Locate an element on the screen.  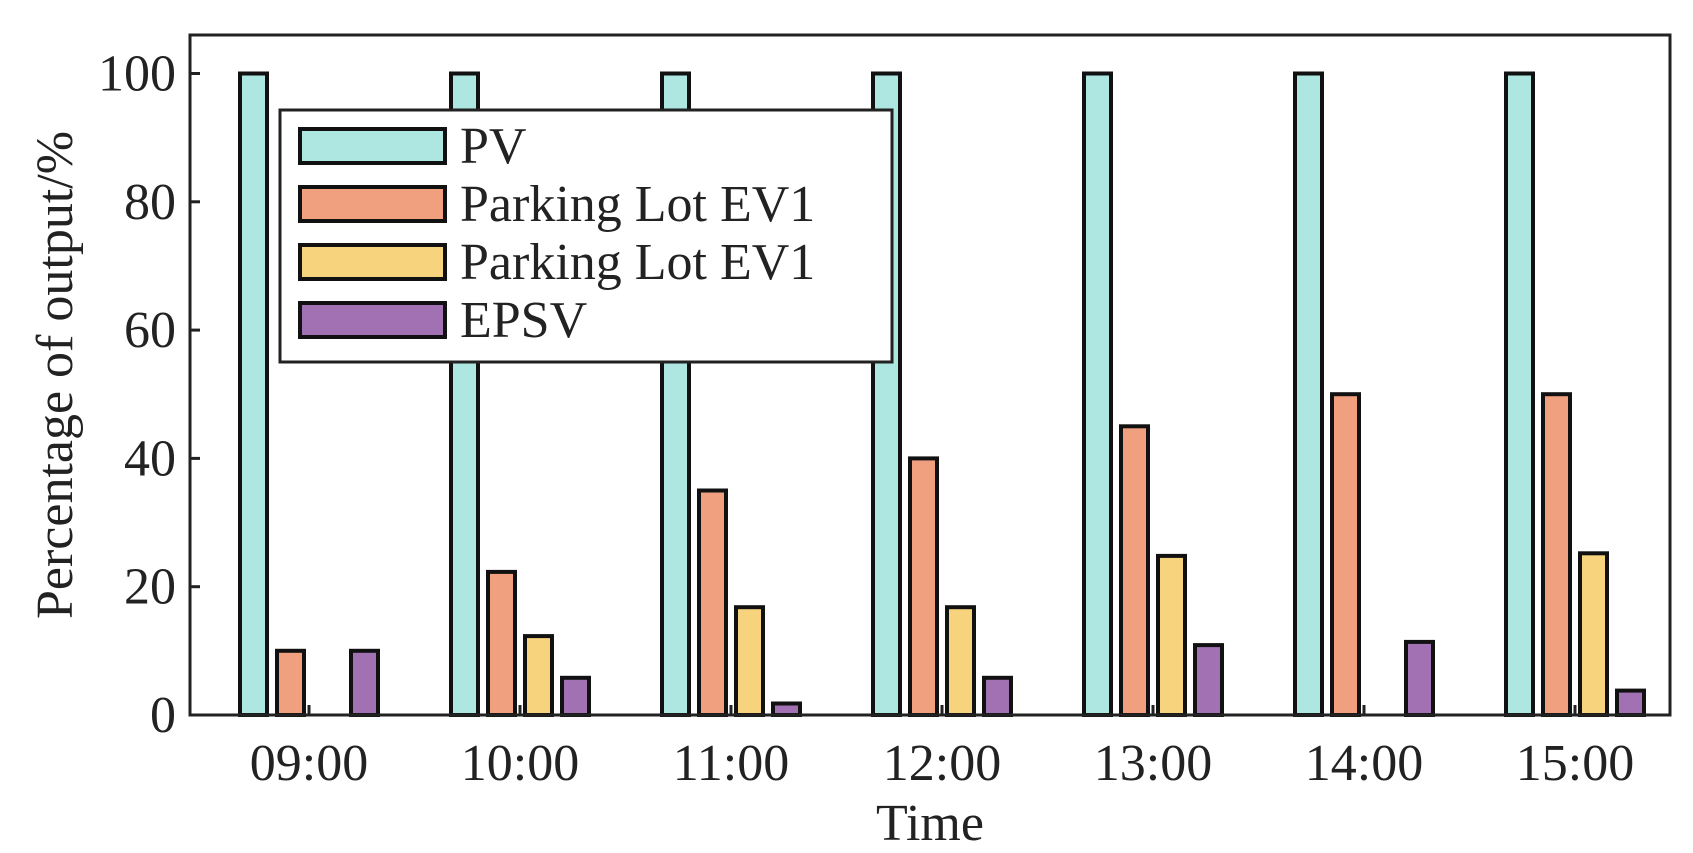
x-tick-label: 13:00 is located at coordinates (1153, 763).